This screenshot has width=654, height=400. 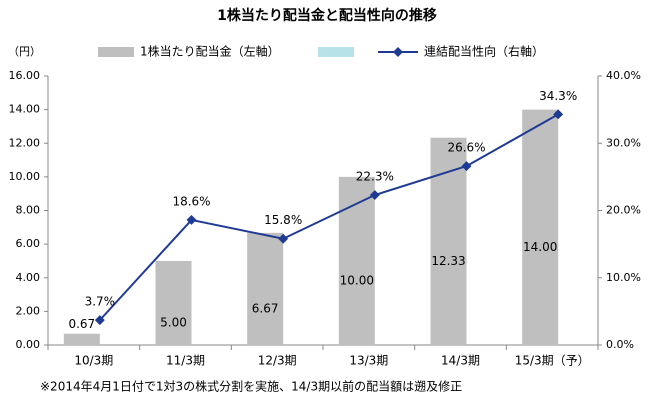 What do you see at coordinates (398, 52) in the screenshot?
I see `legend-marker` at bounding box center [398, 52].